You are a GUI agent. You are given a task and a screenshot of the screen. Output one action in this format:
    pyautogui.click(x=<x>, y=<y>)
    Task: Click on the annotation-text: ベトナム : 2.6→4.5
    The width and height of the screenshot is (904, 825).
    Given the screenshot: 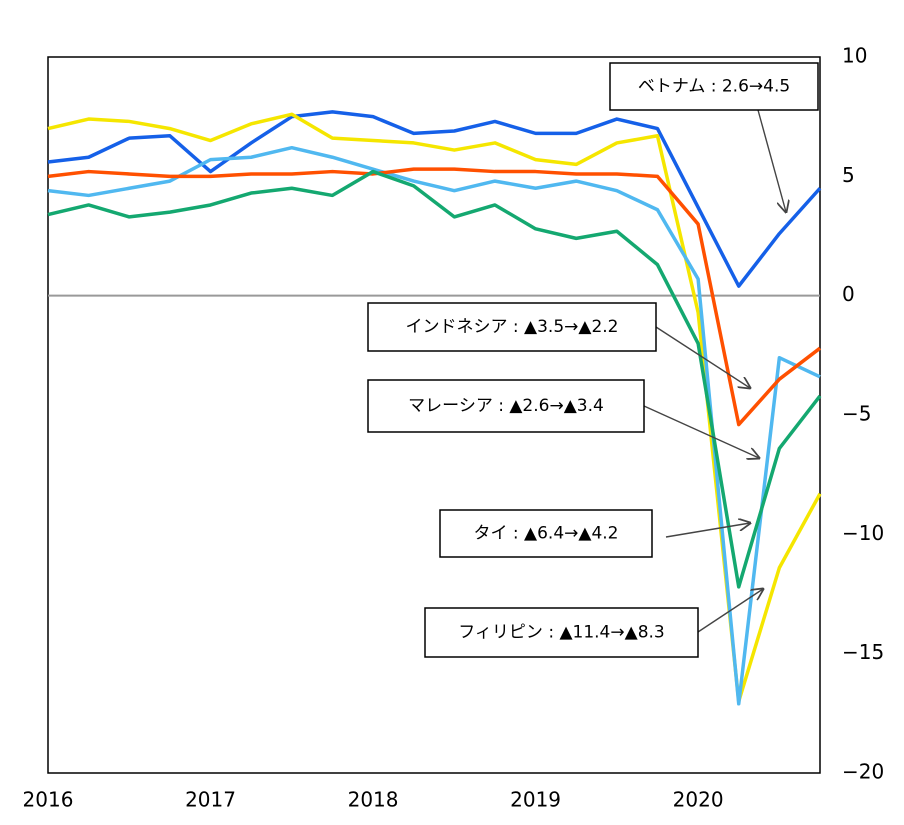 What is the action you would take?
    pyautogui.click(x=714, y=87)
    